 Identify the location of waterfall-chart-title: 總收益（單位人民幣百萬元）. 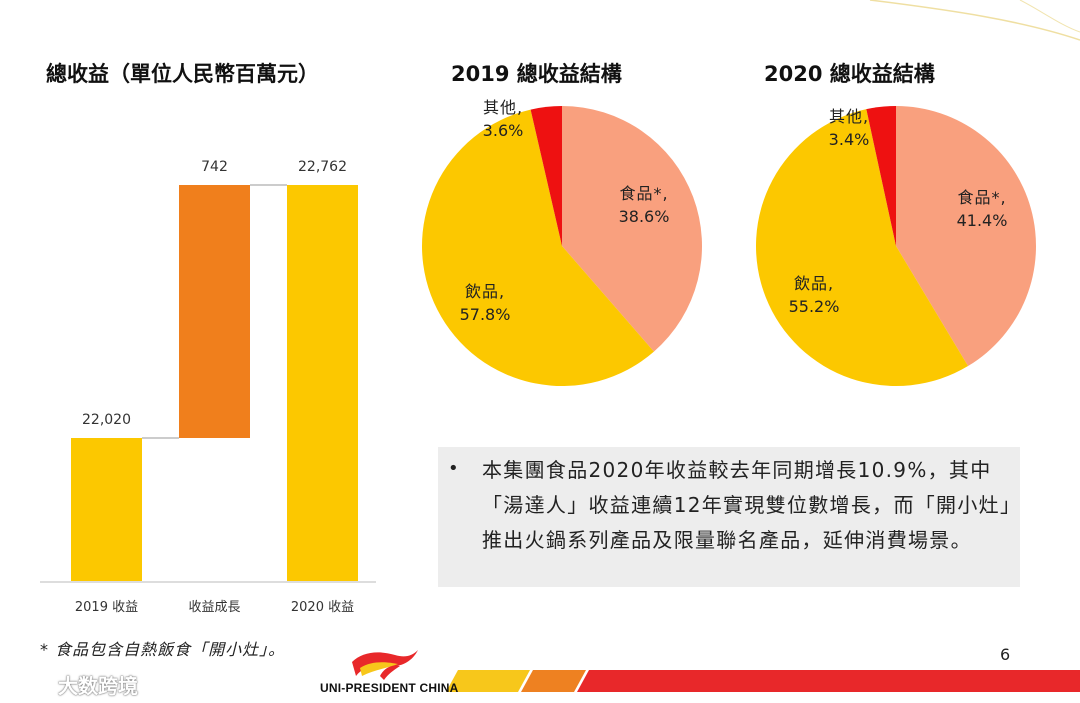
(182, 74).